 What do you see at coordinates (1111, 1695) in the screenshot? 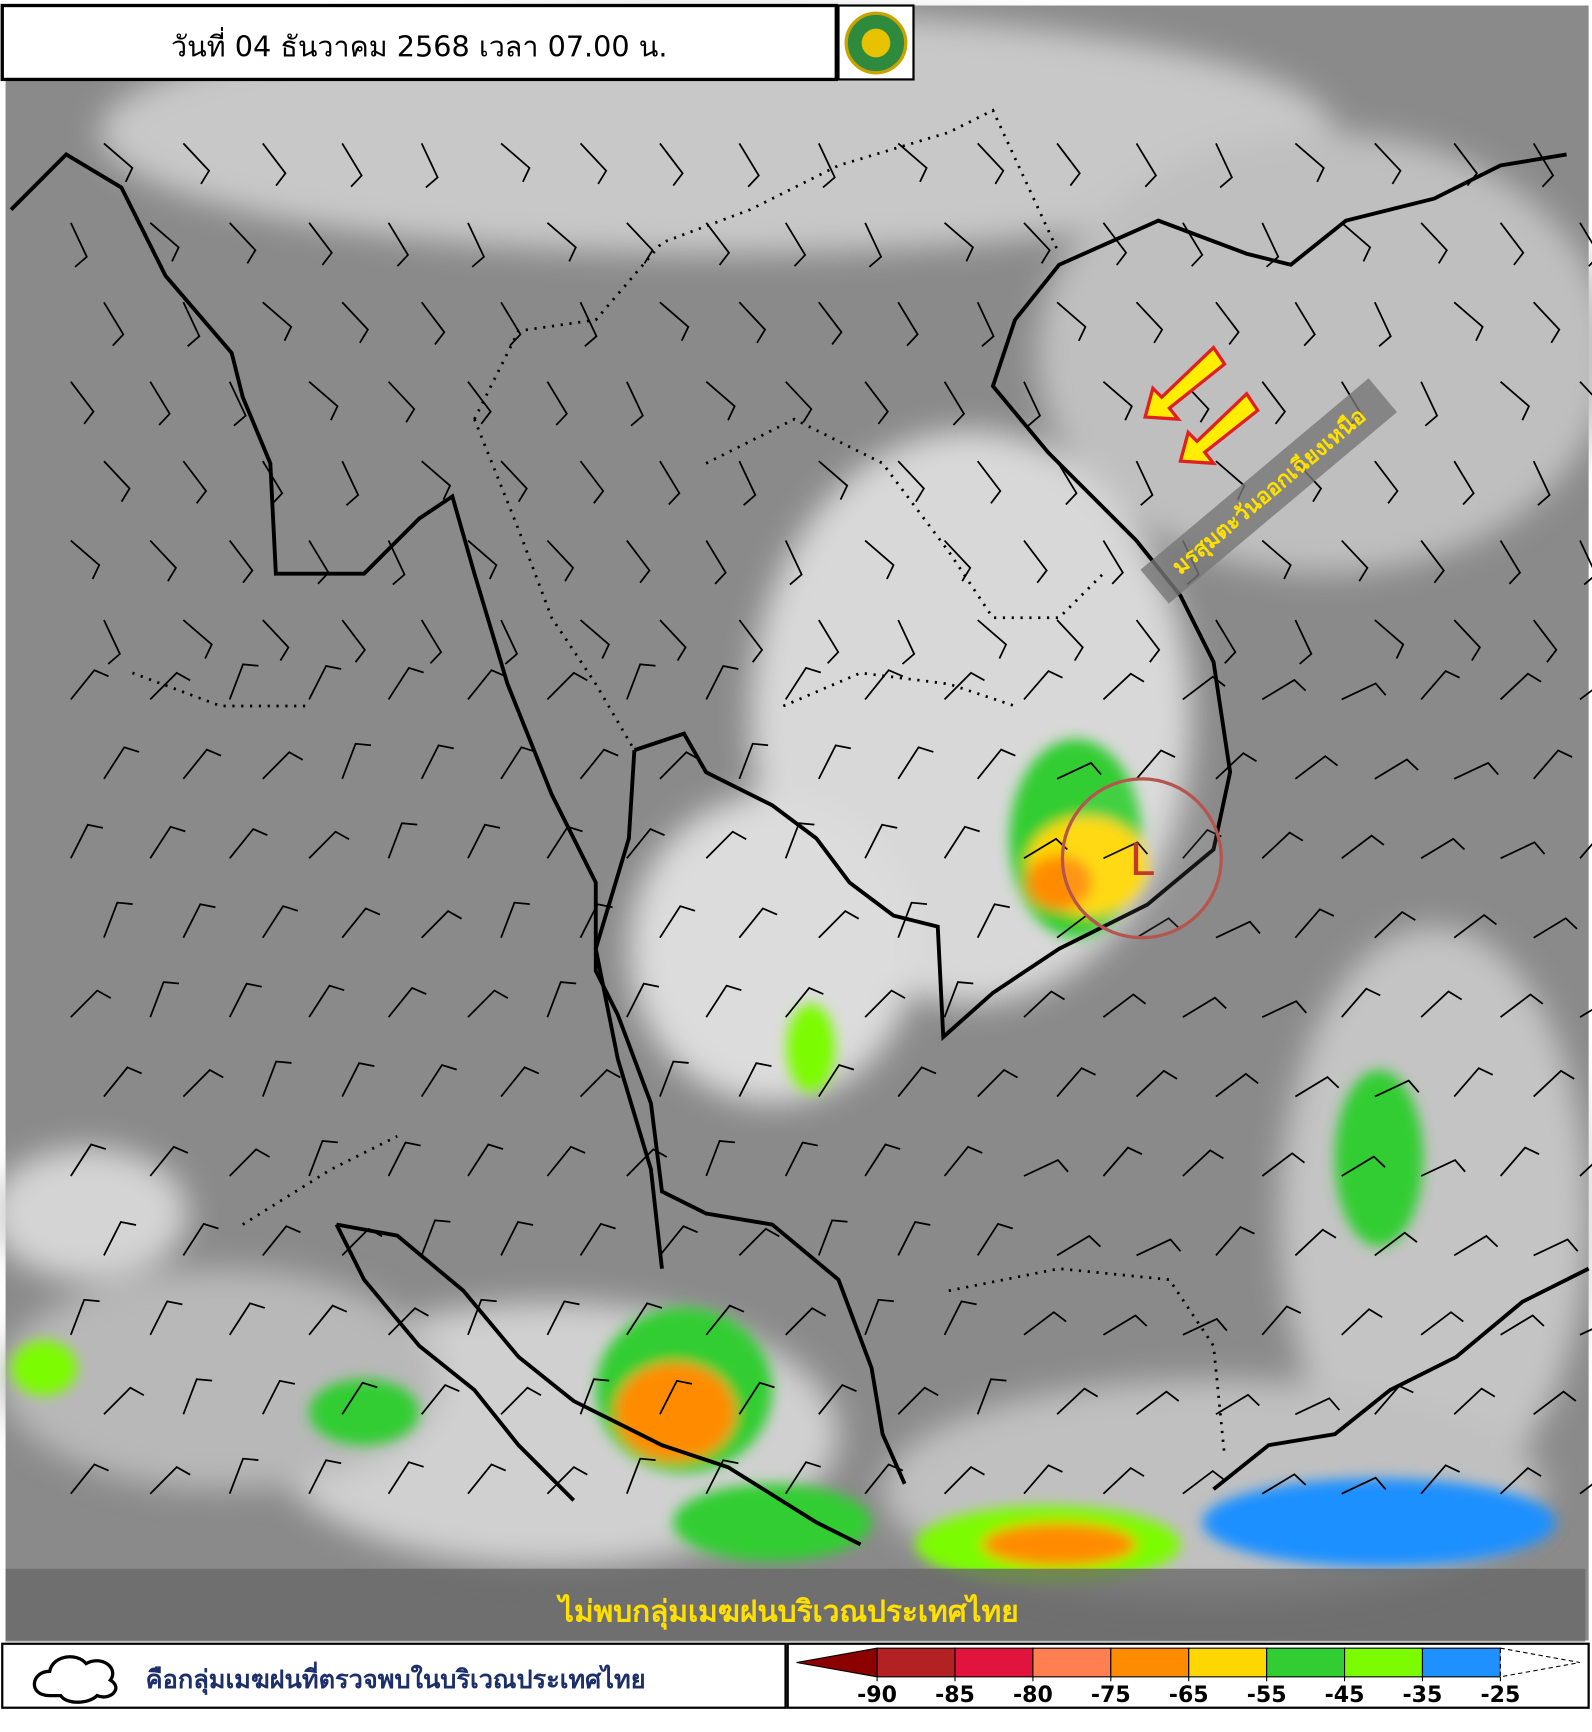
I see `colorbar-tick-label: -75` at bounding box center [1111, 1695].